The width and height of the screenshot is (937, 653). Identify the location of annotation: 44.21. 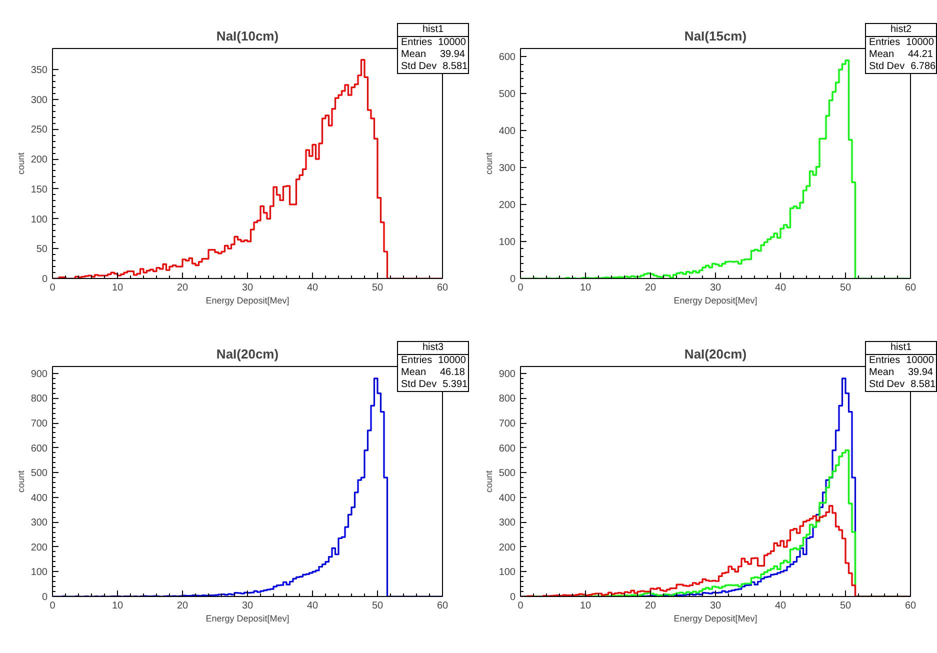
(920, 55).